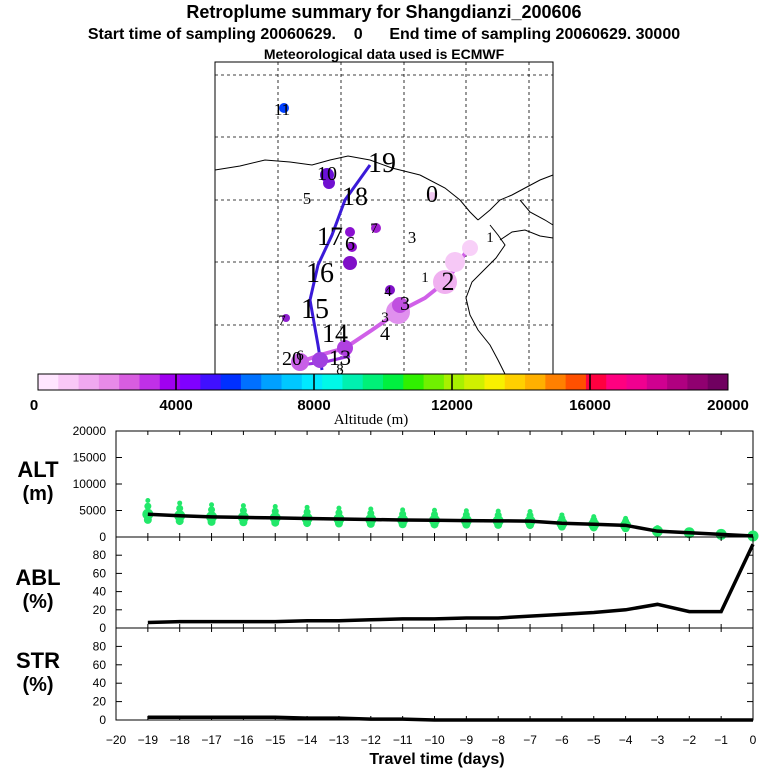 Image resolution: width=768 pixels, height=768 pixels. I want to click on altitude-spread-dots, so click(450, 520).